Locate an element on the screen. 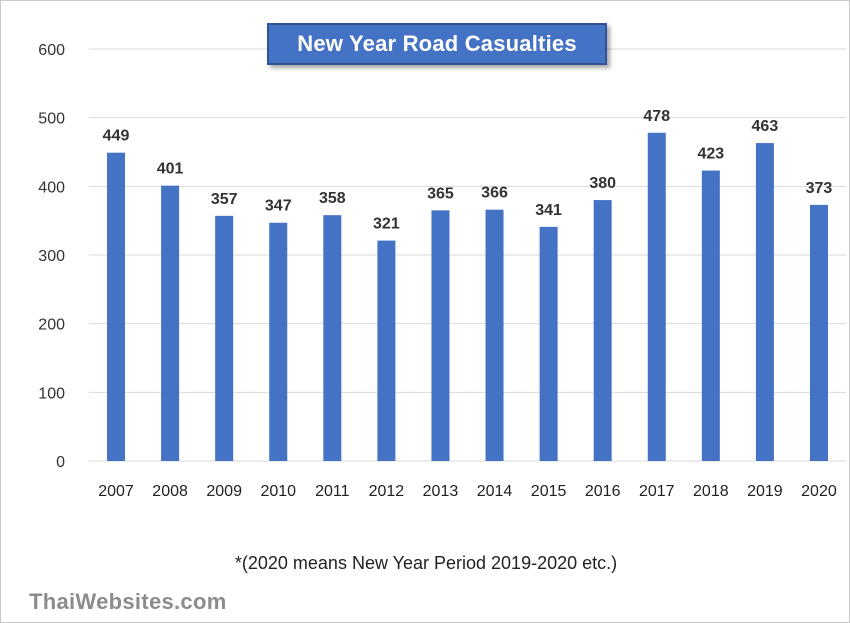 This screenshot has width=850, height=623. data-label: 341 is located at coordinates (548, 210).